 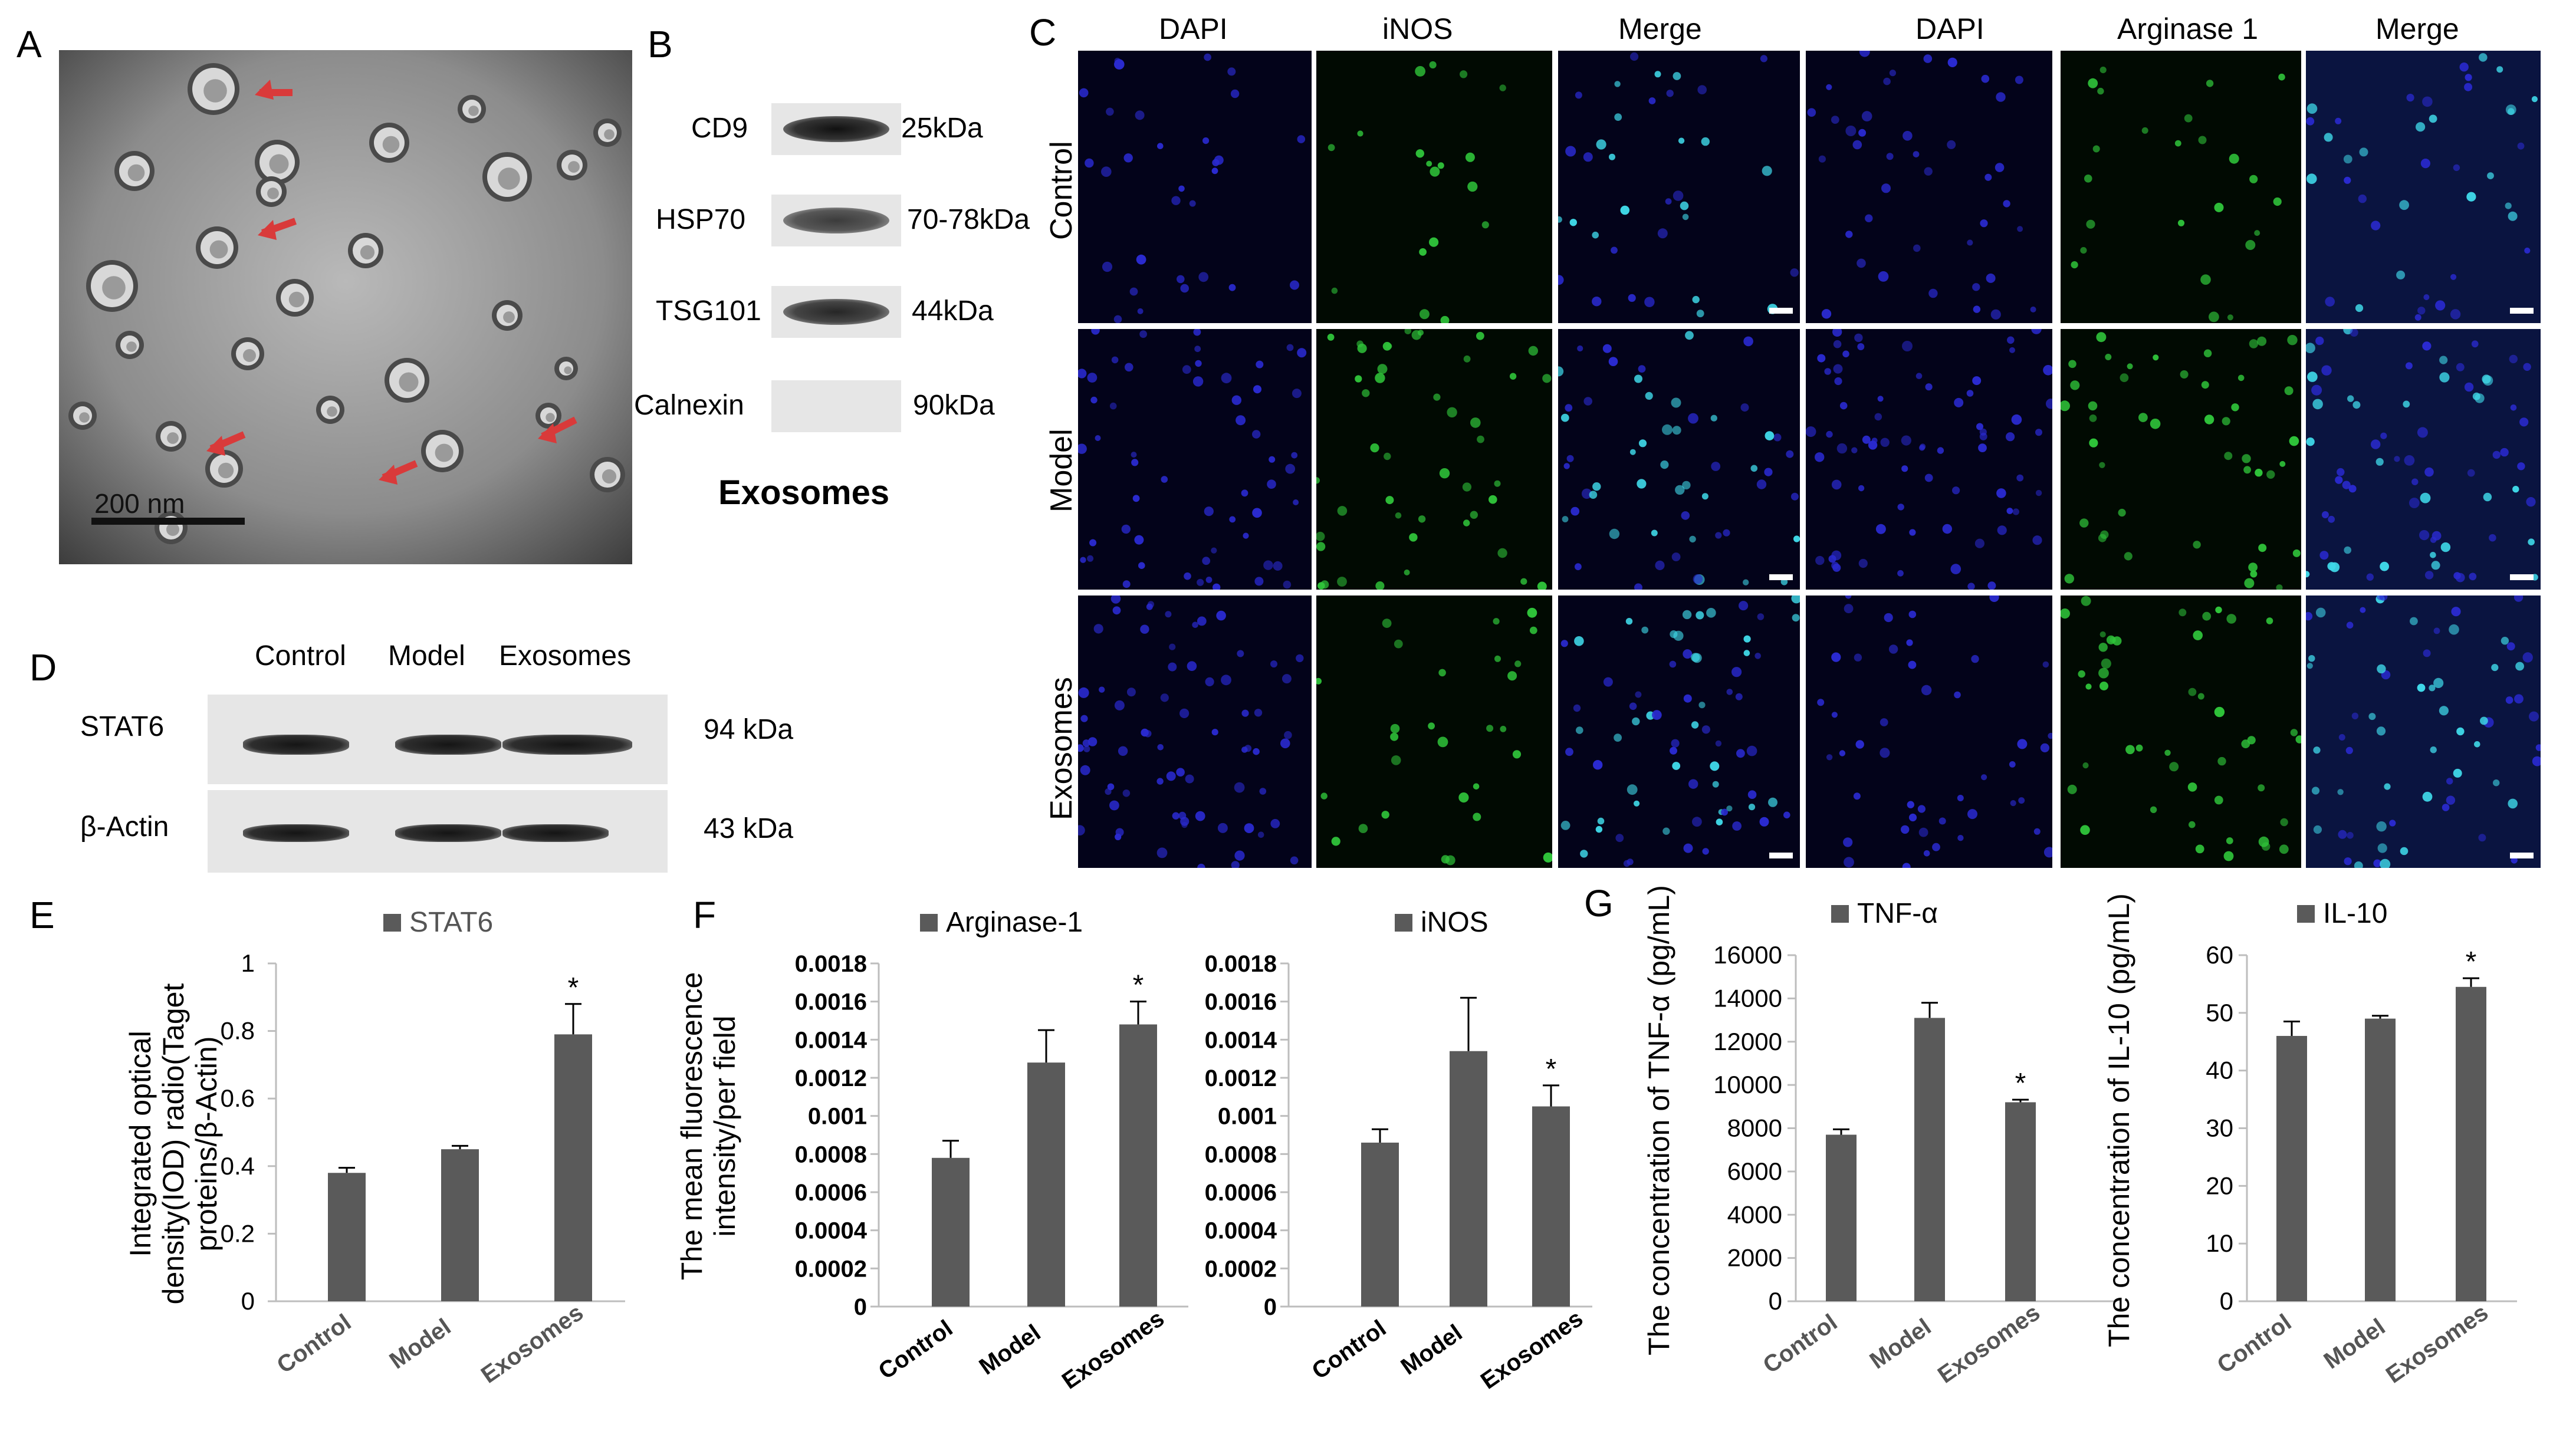 I want to click on y-axis-label: The concentration of TNF-α (pg/mL), so click(x=1658, y=1120).